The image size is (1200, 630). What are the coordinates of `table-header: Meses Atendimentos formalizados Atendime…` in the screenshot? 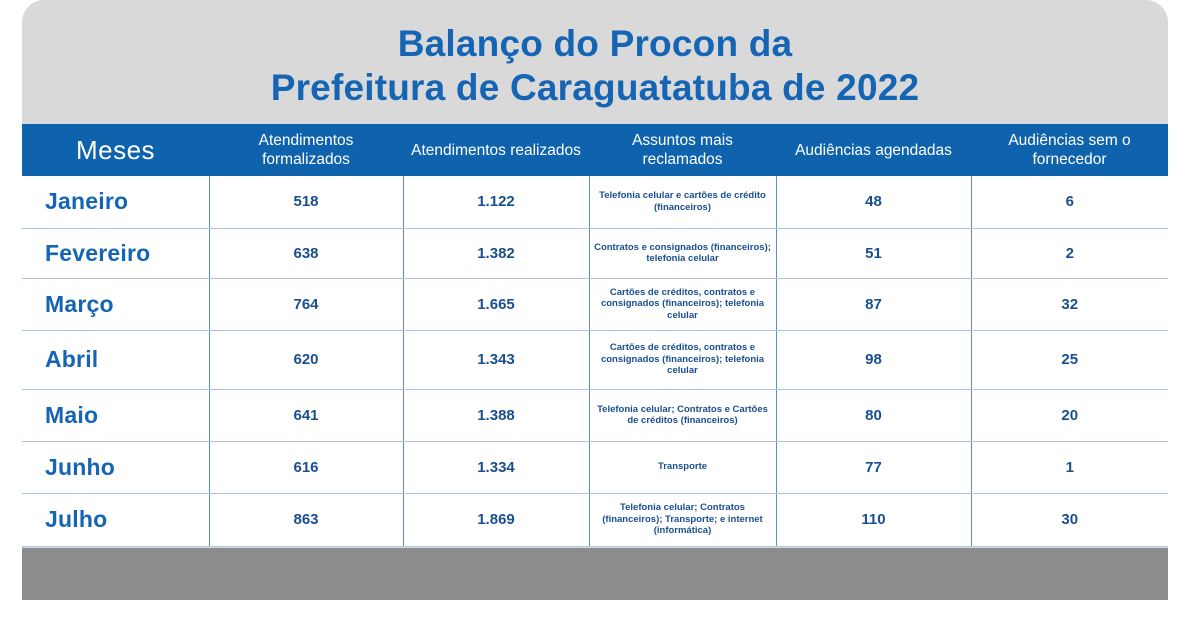 It's located at (595, 150).